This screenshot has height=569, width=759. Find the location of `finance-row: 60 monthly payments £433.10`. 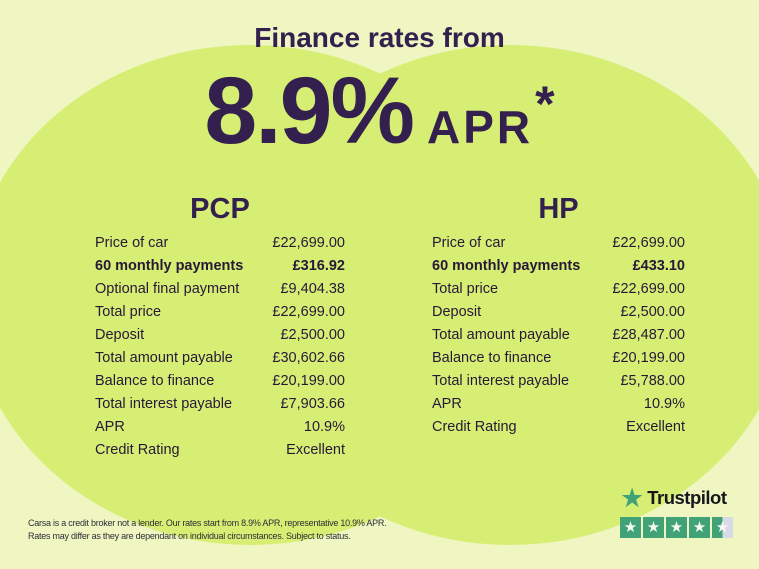

finance-row: 60 monthly payments £433.10 is located at coordinates (558, 269).